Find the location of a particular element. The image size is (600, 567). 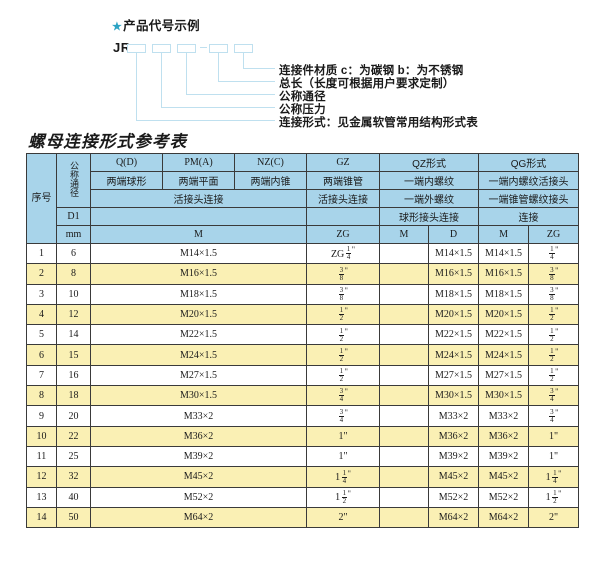

code-prefix-label: JR is located at coordinates (122, 47).